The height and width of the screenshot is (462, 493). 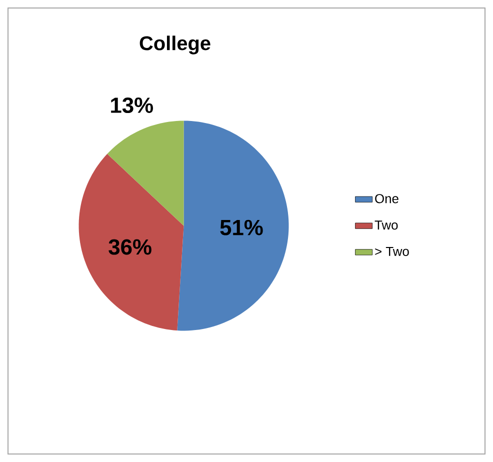 What do you see at coordinates (241, 228) in the screenshot?
I see `data-label: 51%` at bounding box center [241, 228].